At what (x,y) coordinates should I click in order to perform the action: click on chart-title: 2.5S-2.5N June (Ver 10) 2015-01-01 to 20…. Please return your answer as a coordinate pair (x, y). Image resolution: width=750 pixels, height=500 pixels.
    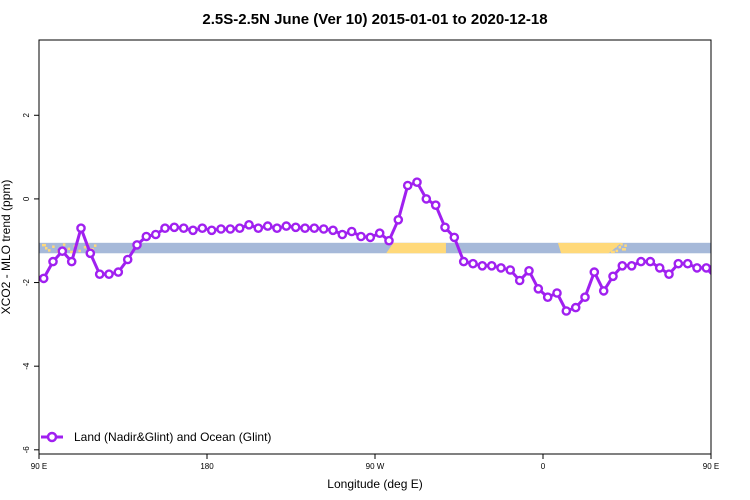
    Looking at the image, I should click on (374, 19).